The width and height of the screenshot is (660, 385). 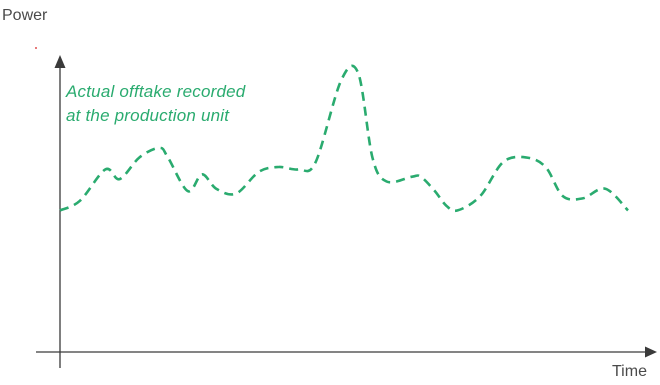 What do you see at coordinates (629, 371) in the screenshot?
I see `x-axis-label: Time` at bounding box center [629, 371].